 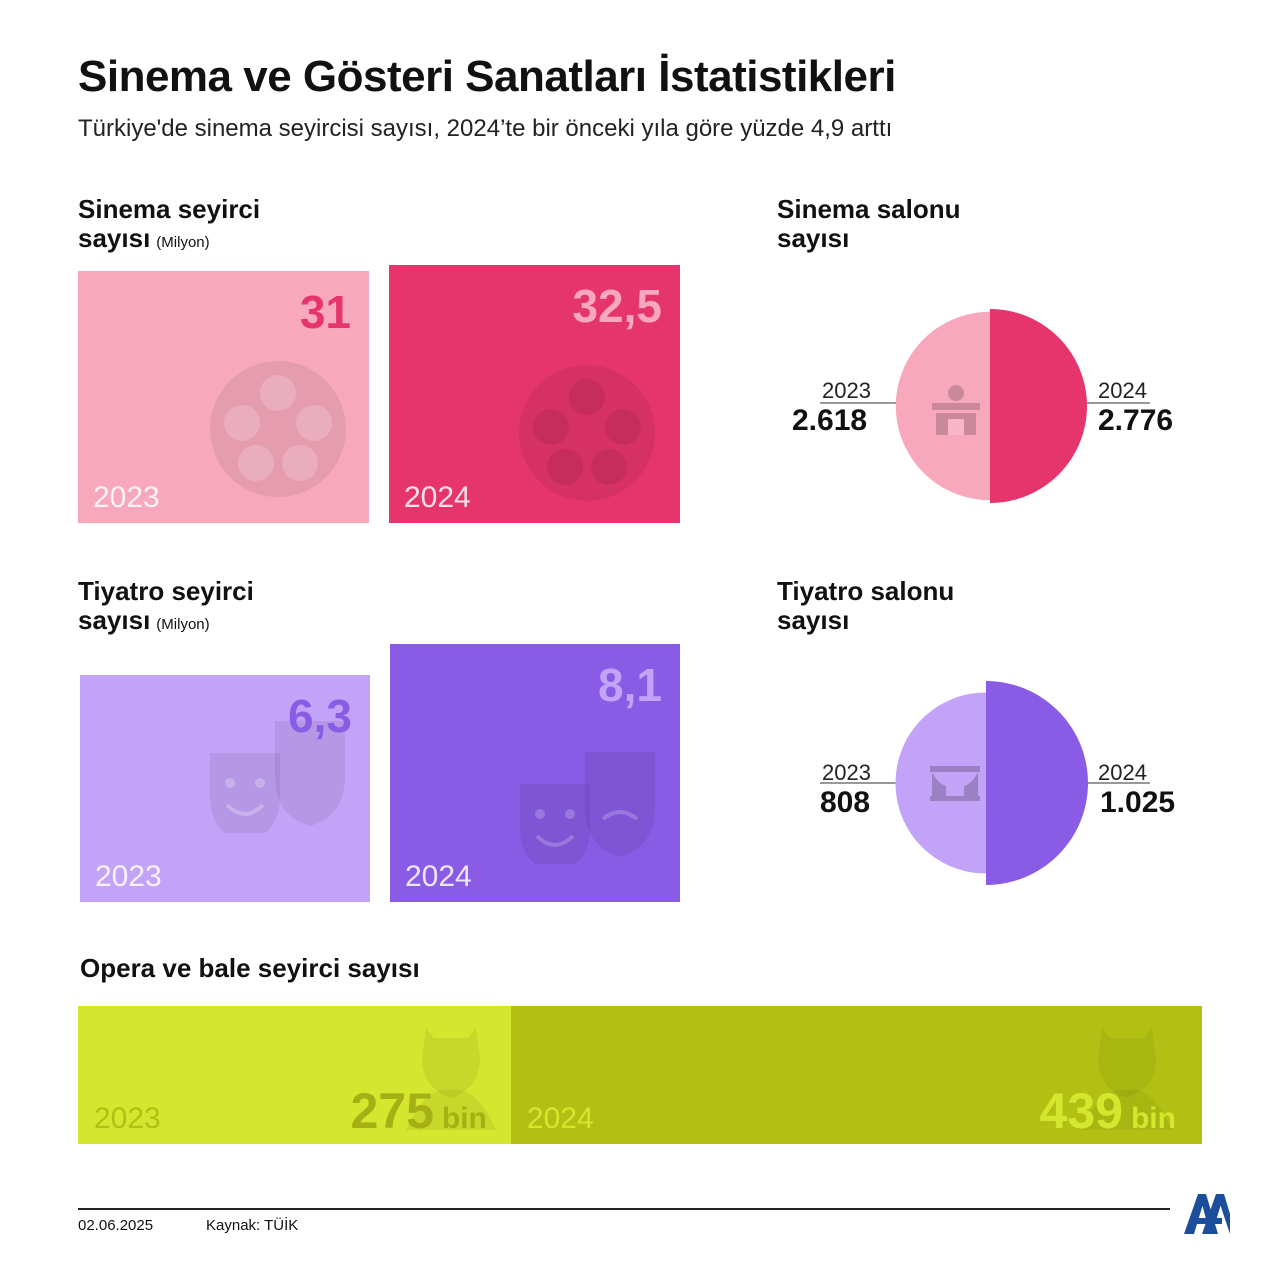 What do you see at coordinates (392, 1111) in the screenshot?
I see `opera-ballet-number-2023: 275` at bounding box center [392, 1111].